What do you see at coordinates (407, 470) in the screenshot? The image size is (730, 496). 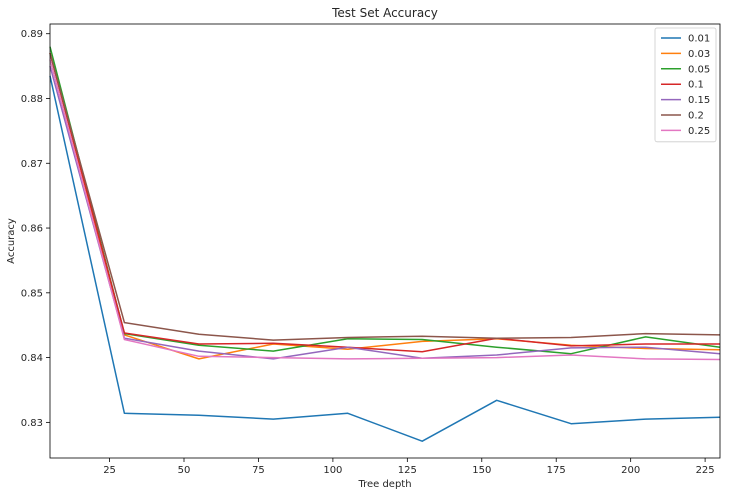 I see `x-tick-label: 125` at bounding box center [407, 470].